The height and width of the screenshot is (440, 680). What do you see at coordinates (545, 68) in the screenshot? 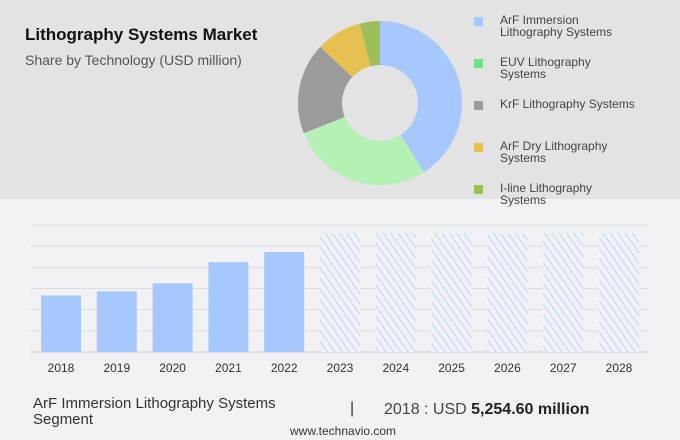
I see `legend-label: EUV Lithography Systems` at bounding box center [545, 68].